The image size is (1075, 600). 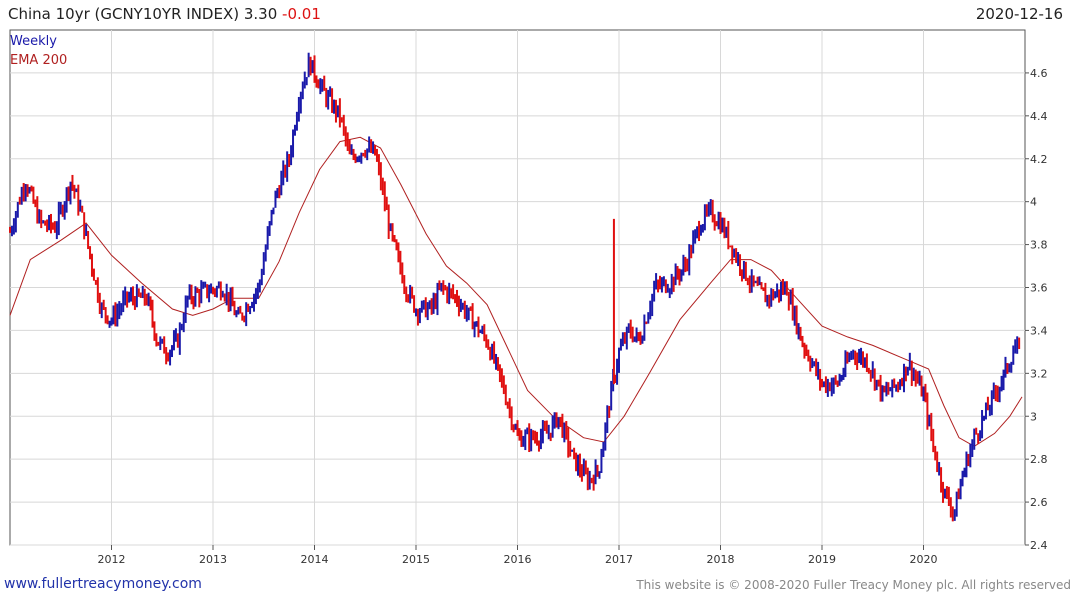 What do you see at coordinates (315, 559) in the screenshot?
I see `x-tick-label: 2014` at bounding box center [315, 559].